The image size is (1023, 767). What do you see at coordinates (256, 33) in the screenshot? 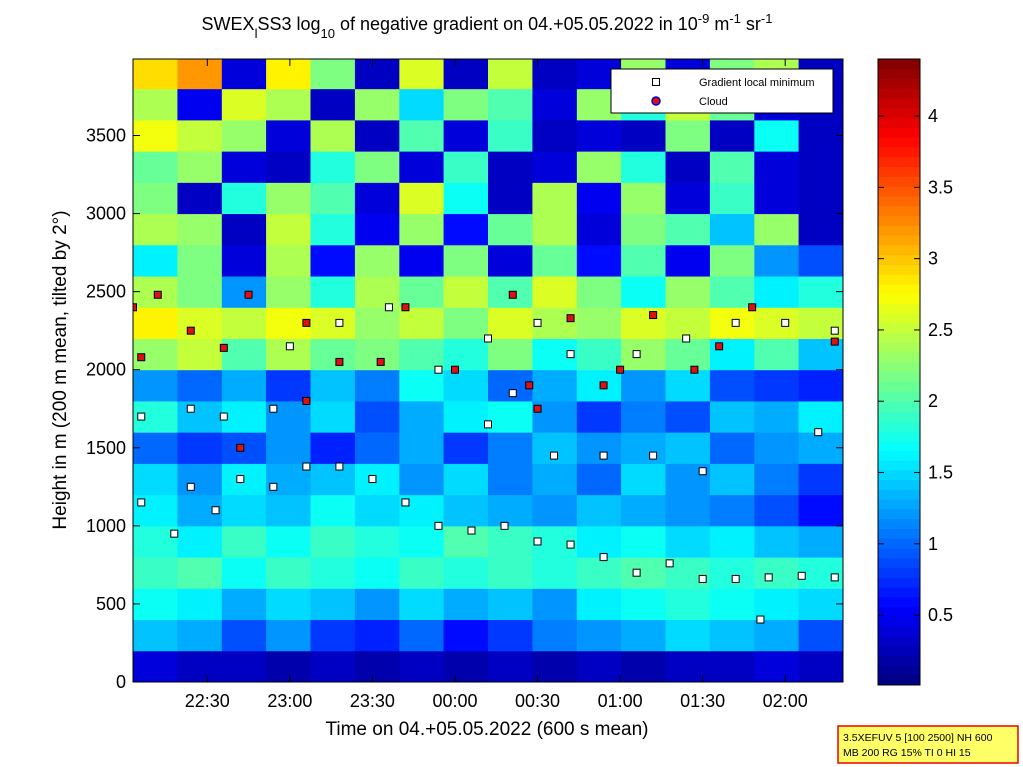
I see `title-part: l` at bounding box center [256, 33].